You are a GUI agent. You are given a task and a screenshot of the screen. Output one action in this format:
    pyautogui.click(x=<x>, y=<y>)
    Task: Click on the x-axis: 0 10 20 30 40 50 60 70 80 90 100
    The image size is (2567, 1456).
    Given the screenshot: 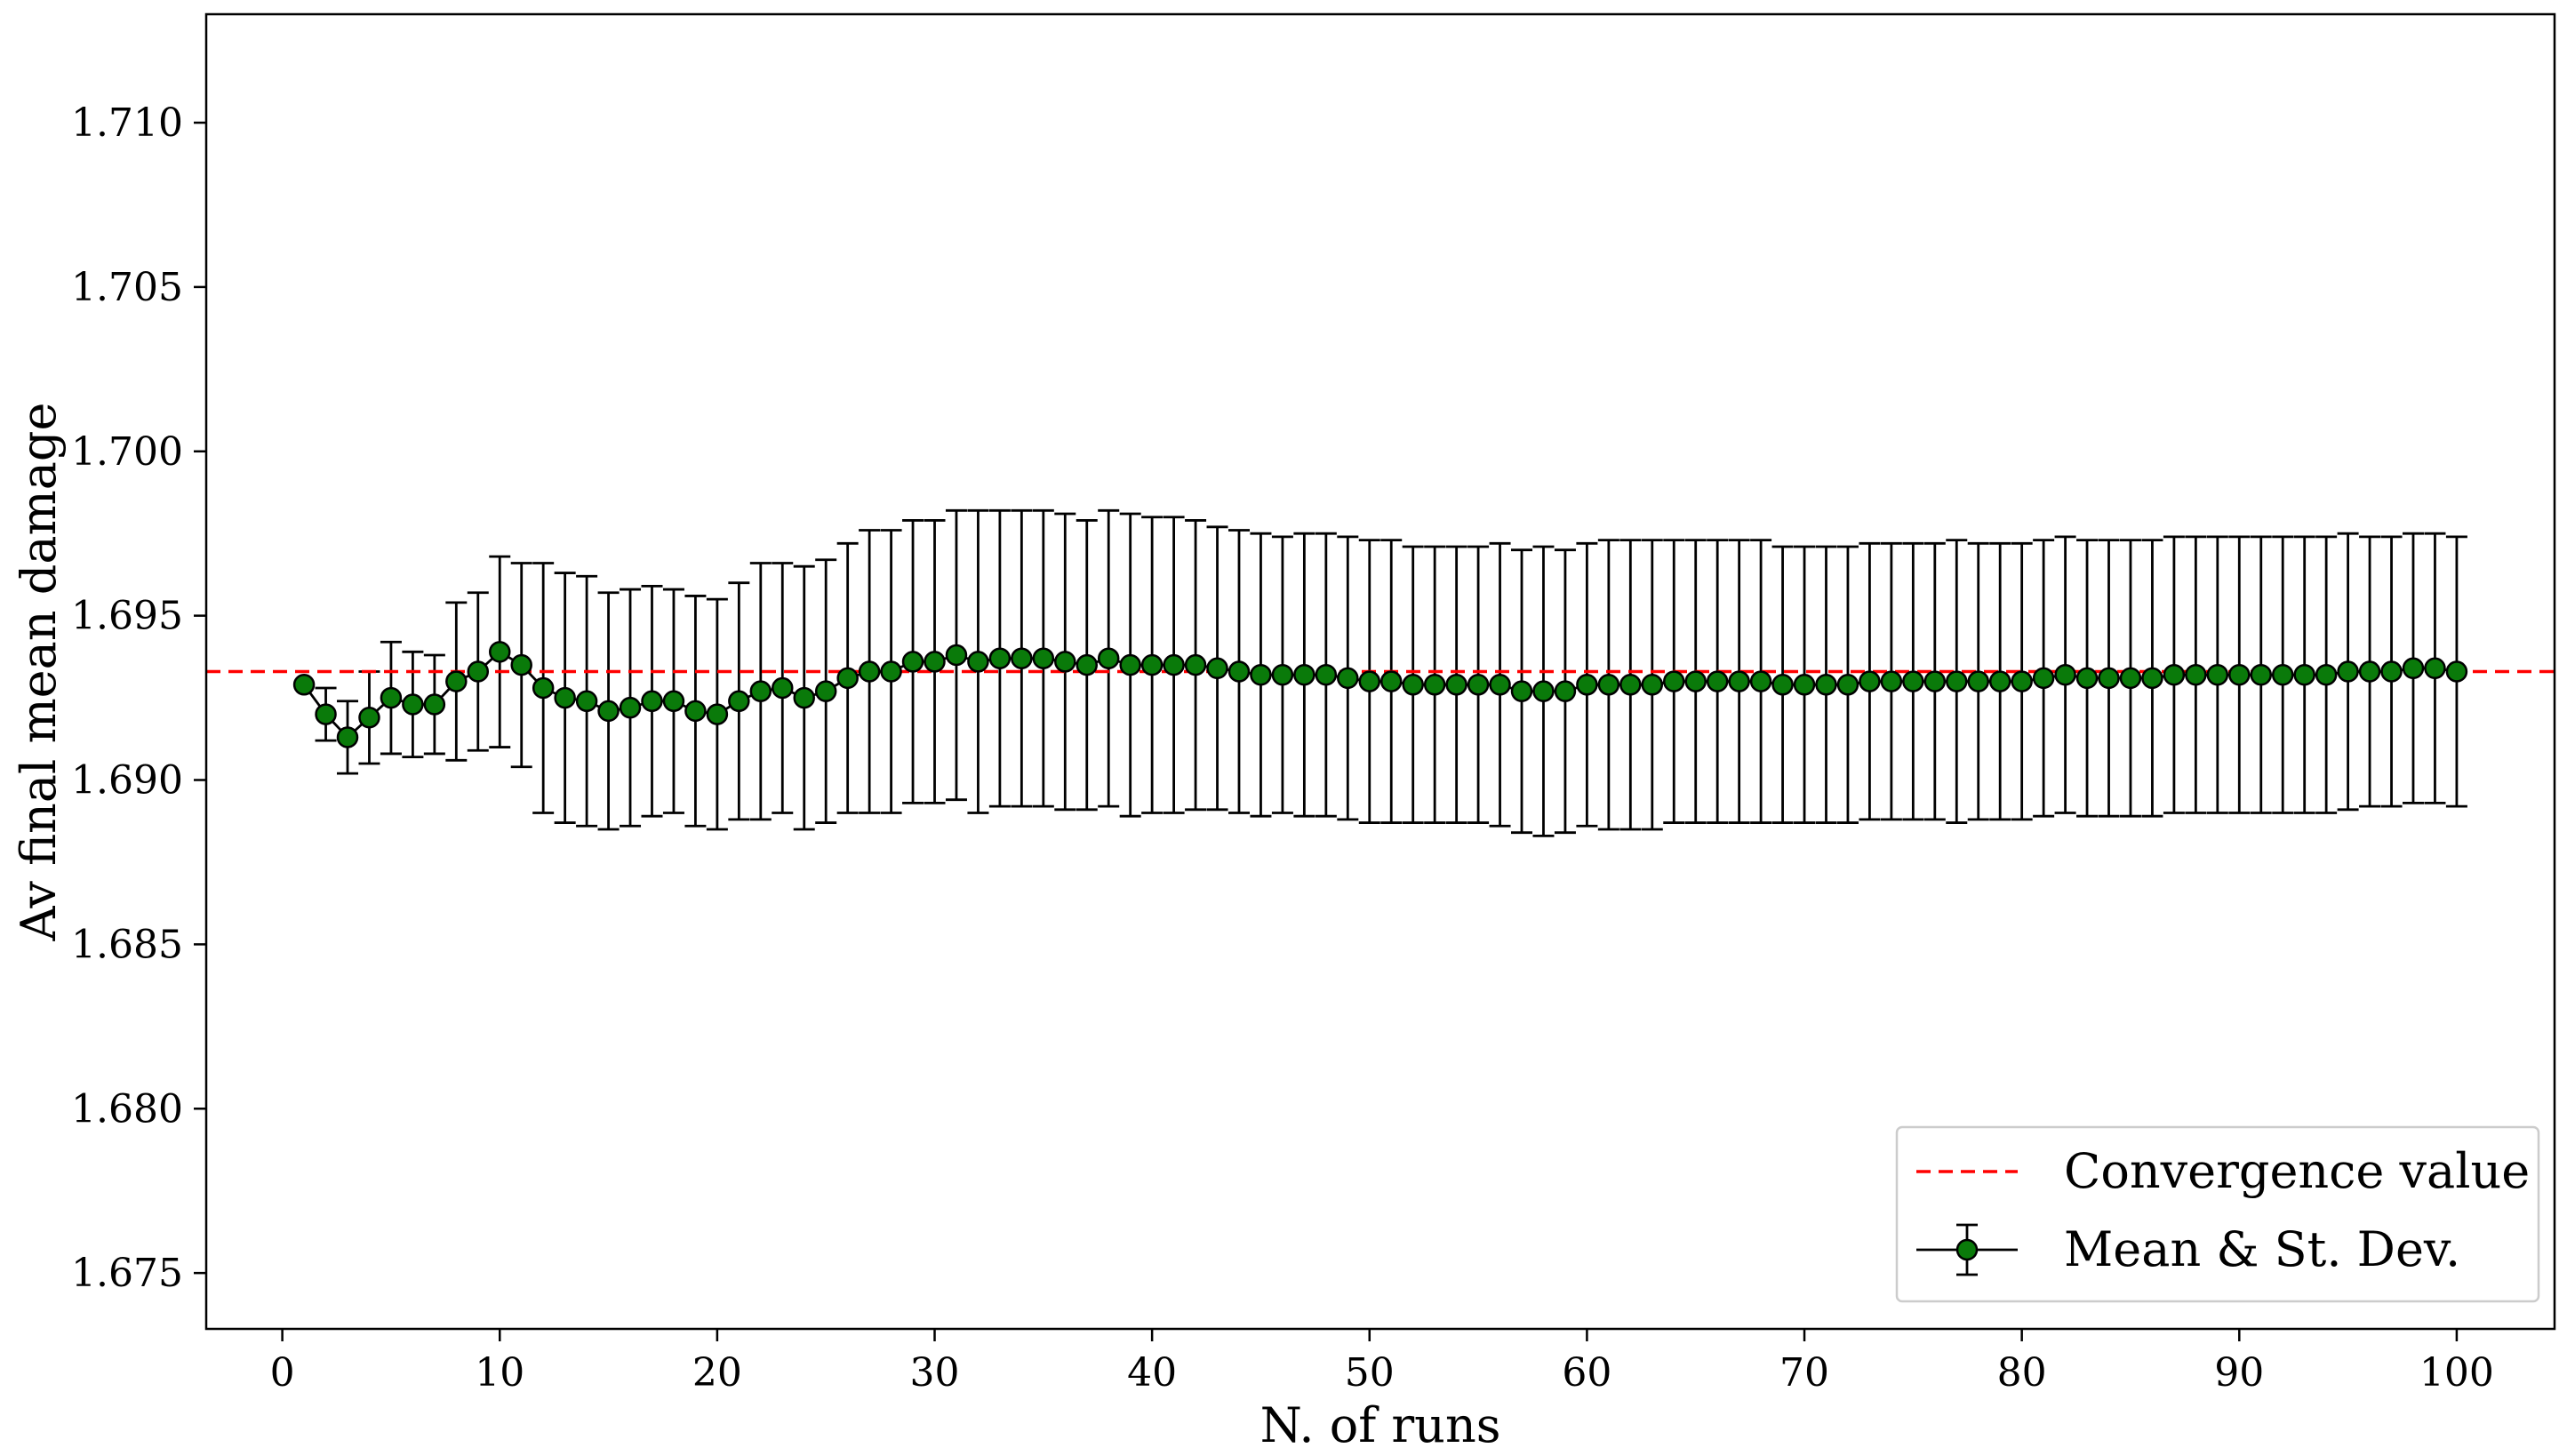 What is the action you would take?
    pyautogui.click(x=1382, y=1362)
    